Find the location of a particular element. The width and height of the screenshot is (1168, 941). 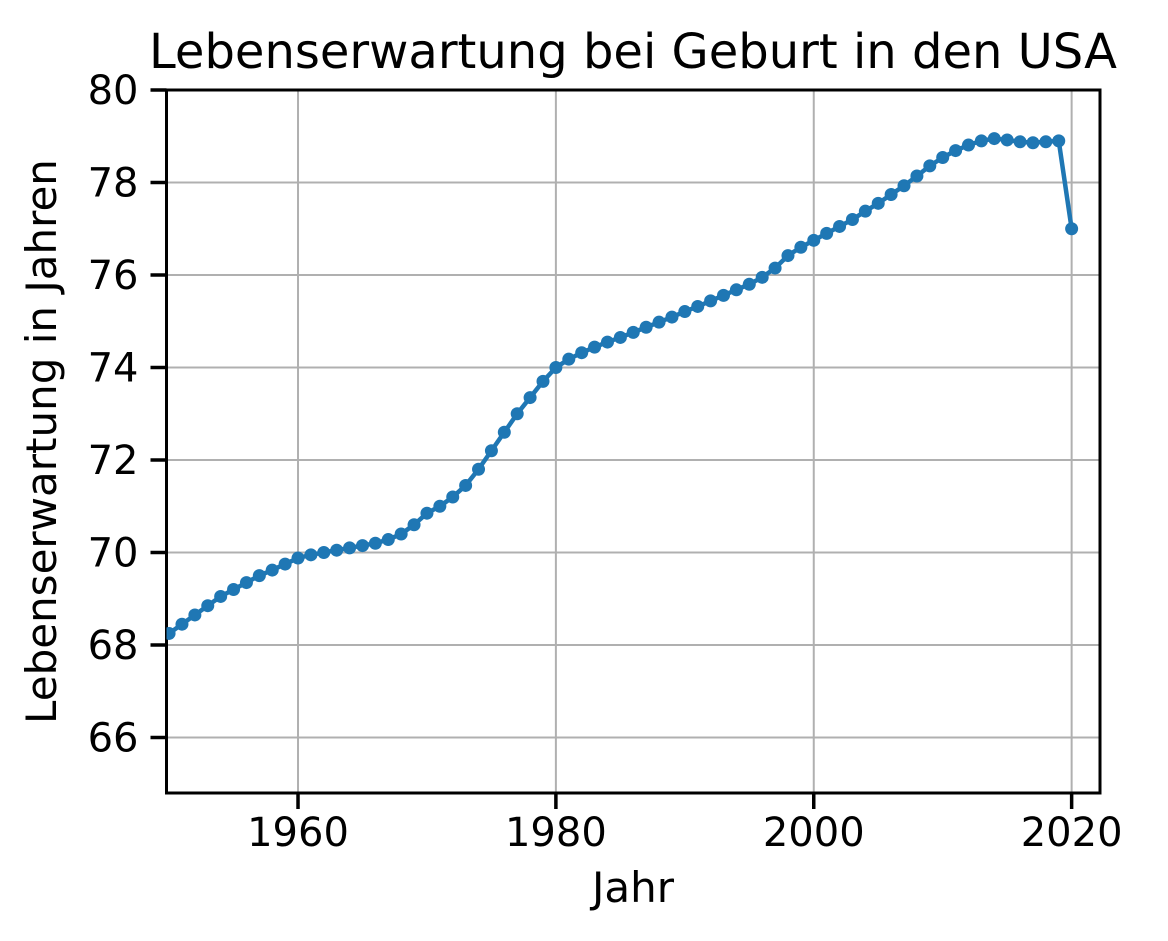

x-tick-label: 1980 is located at coordinates (556, 833).